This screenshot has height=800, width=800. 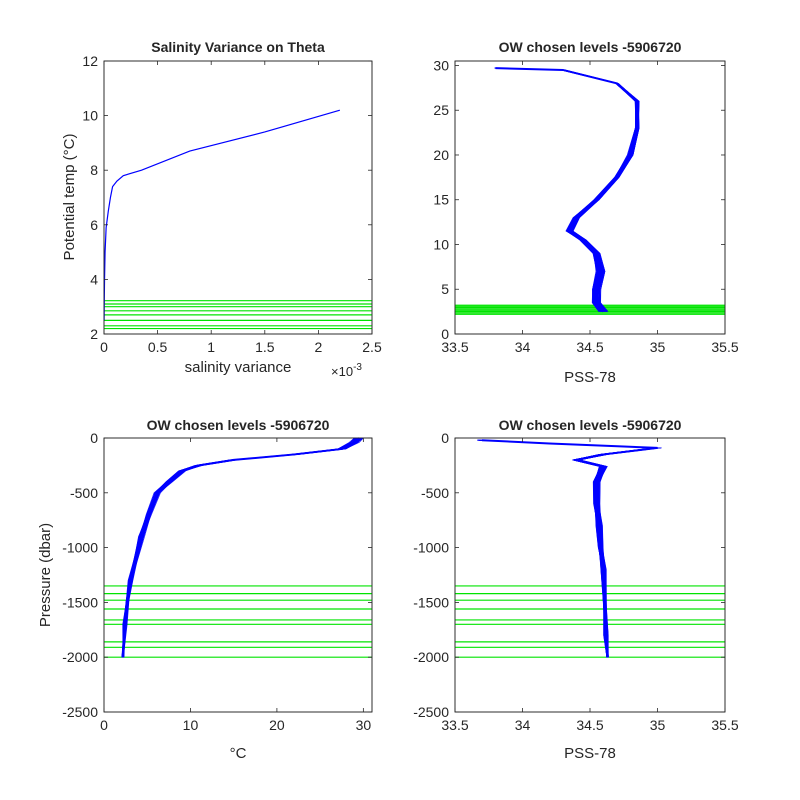 I want to click on x-tick-label: 0.5, so click(x=158, y=347).